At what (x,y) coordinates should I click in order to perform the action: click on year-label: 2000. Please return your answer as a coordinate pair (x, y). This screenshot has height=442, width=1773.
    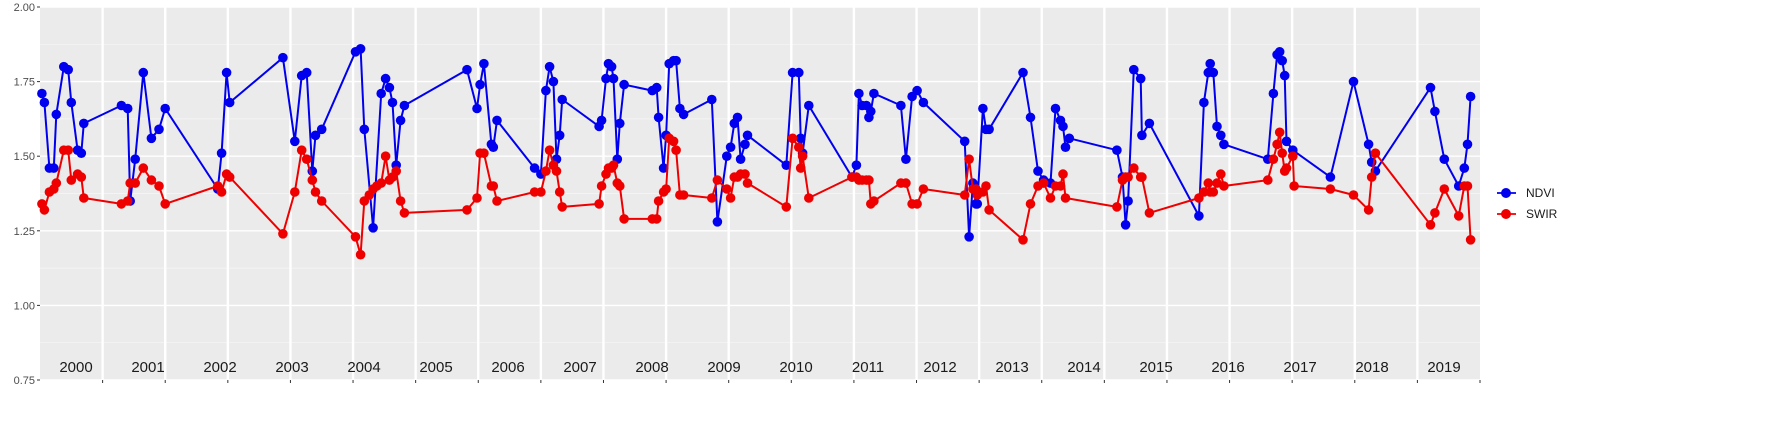
    Looking at the image, I should click on (75, 367).